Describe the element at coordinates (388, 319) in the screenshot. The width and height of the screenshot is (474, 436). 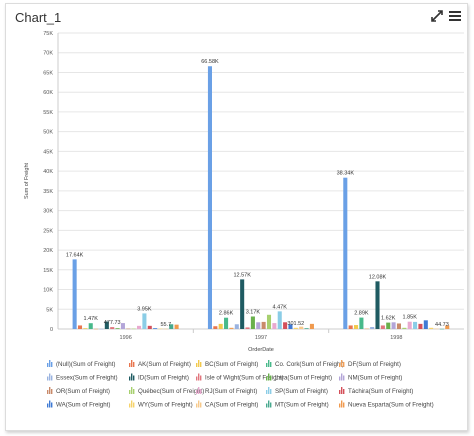
I see `data-label: 1.62K` at that location.